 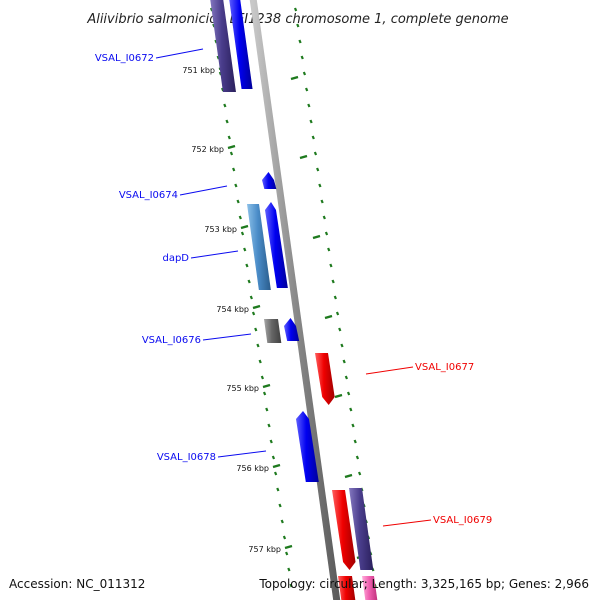 What do you see at coordinates (124, 58) in the screenshot?
I see `gene-label: VSAL_I0672` at bounding box center [124, 58].